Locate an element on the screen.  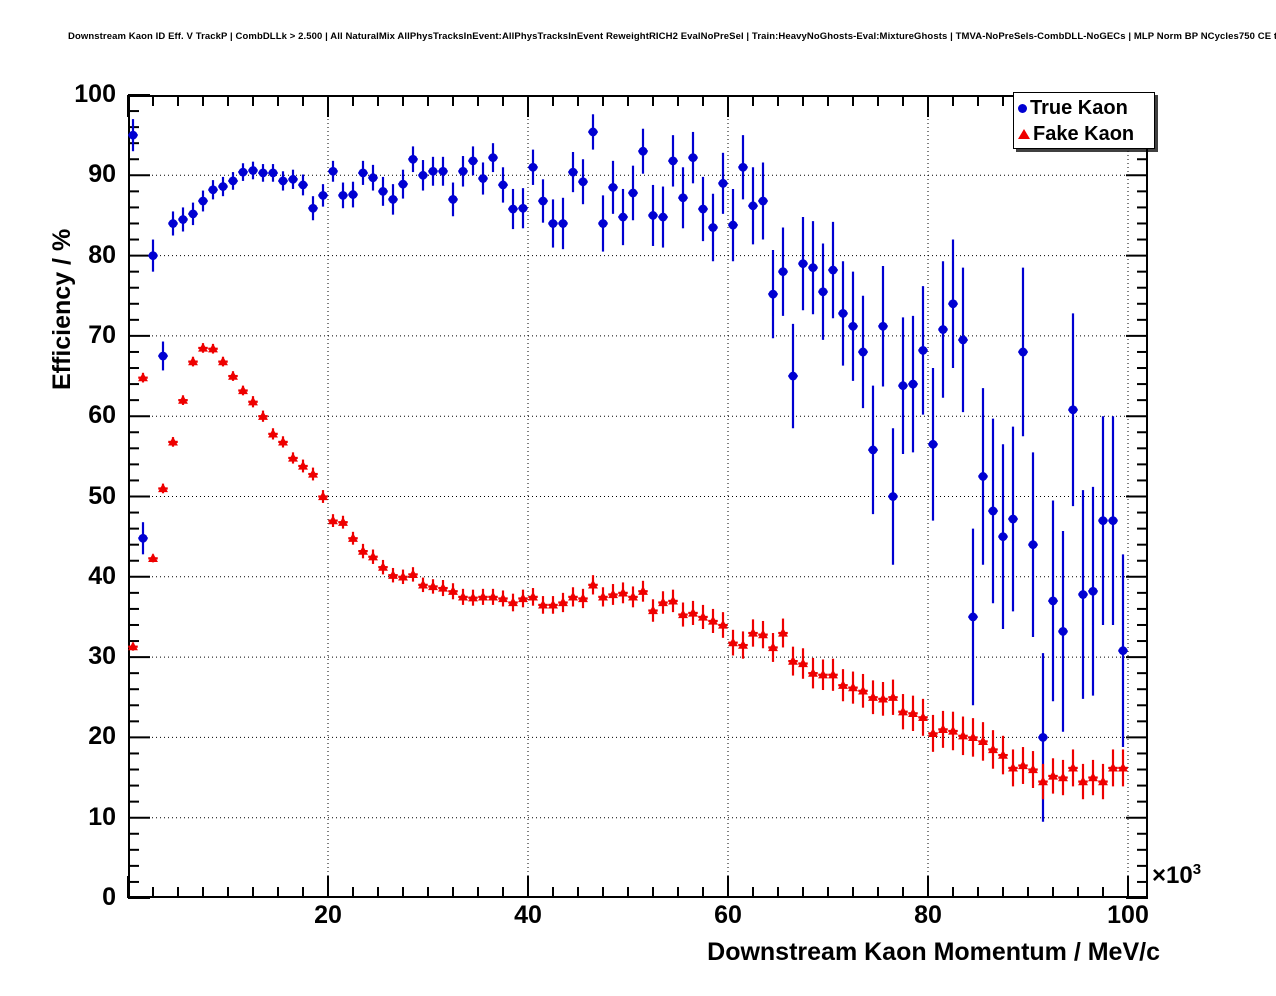
y-tick-label: 50 is located at coordinates (102, 495).